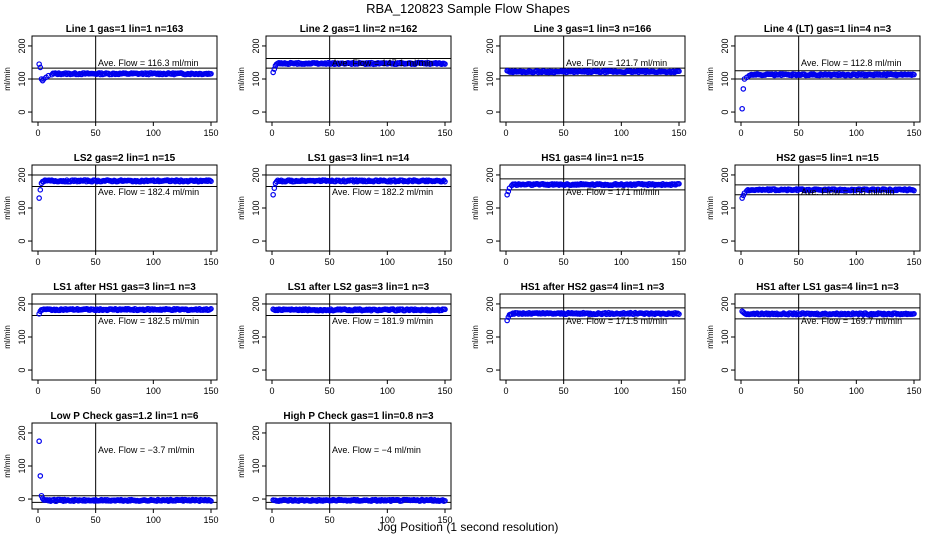  I want to click on ave-flow-annotation: Ave. Flow = 112.8 ml/min, so click(851, 63).